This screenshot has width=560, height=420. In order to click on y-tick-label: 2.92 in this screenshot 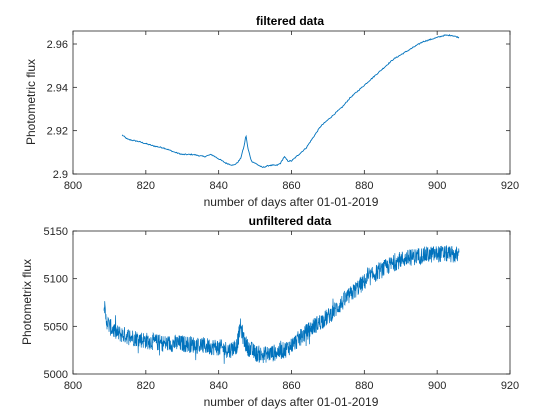, I will do `click(57, 132)`.